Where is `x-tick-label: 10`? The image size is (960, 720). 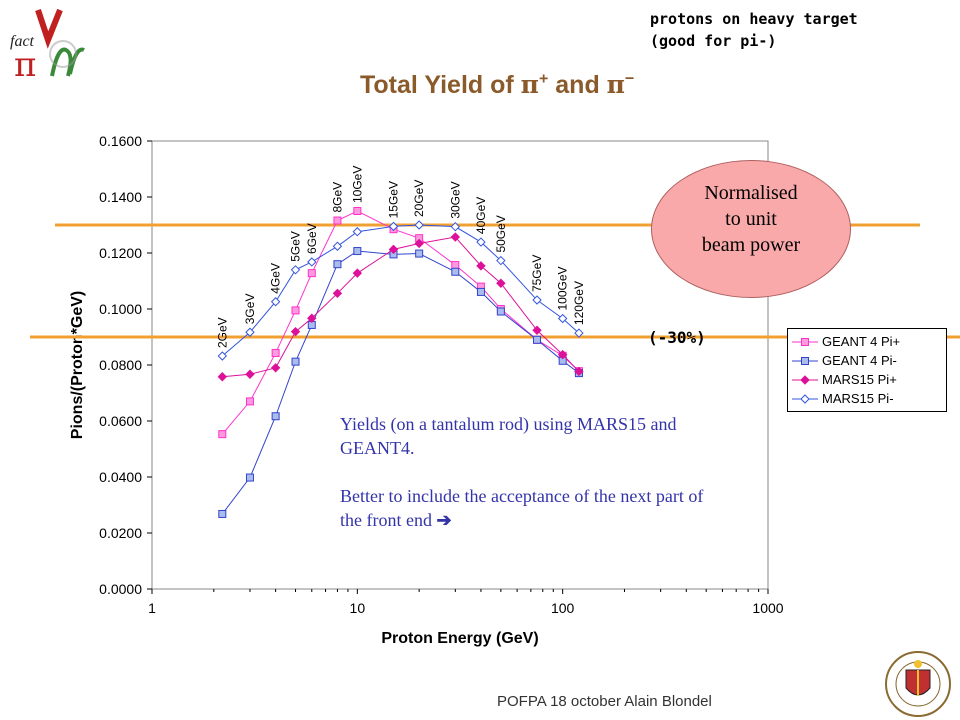
x-tick-label: 10 is located at coordinates (358, 608).